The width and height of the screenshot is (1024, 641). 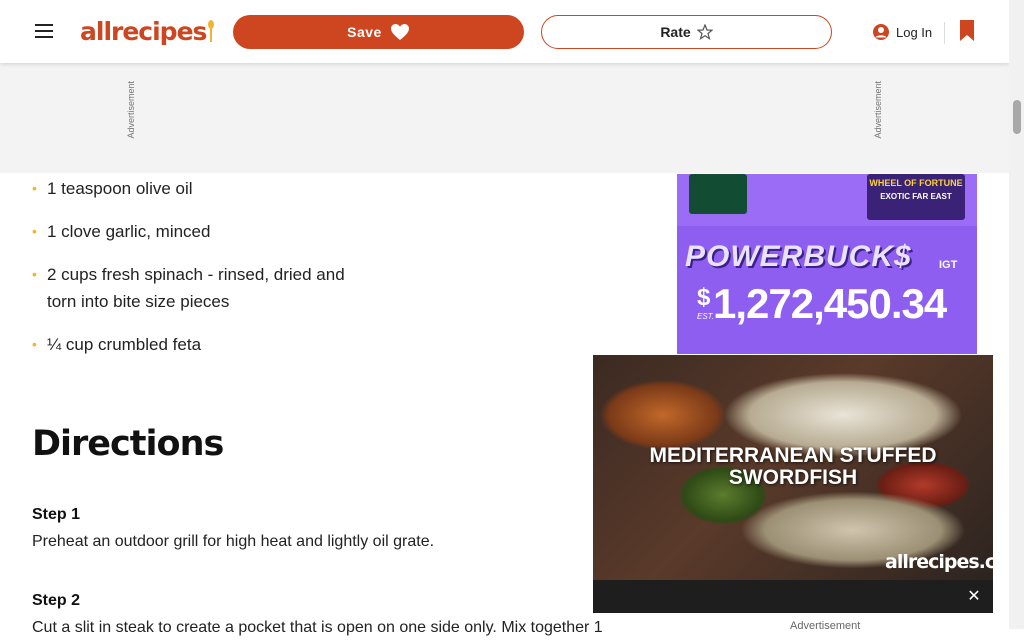 I want to click on heart-icon, so click(x=399, y=32).